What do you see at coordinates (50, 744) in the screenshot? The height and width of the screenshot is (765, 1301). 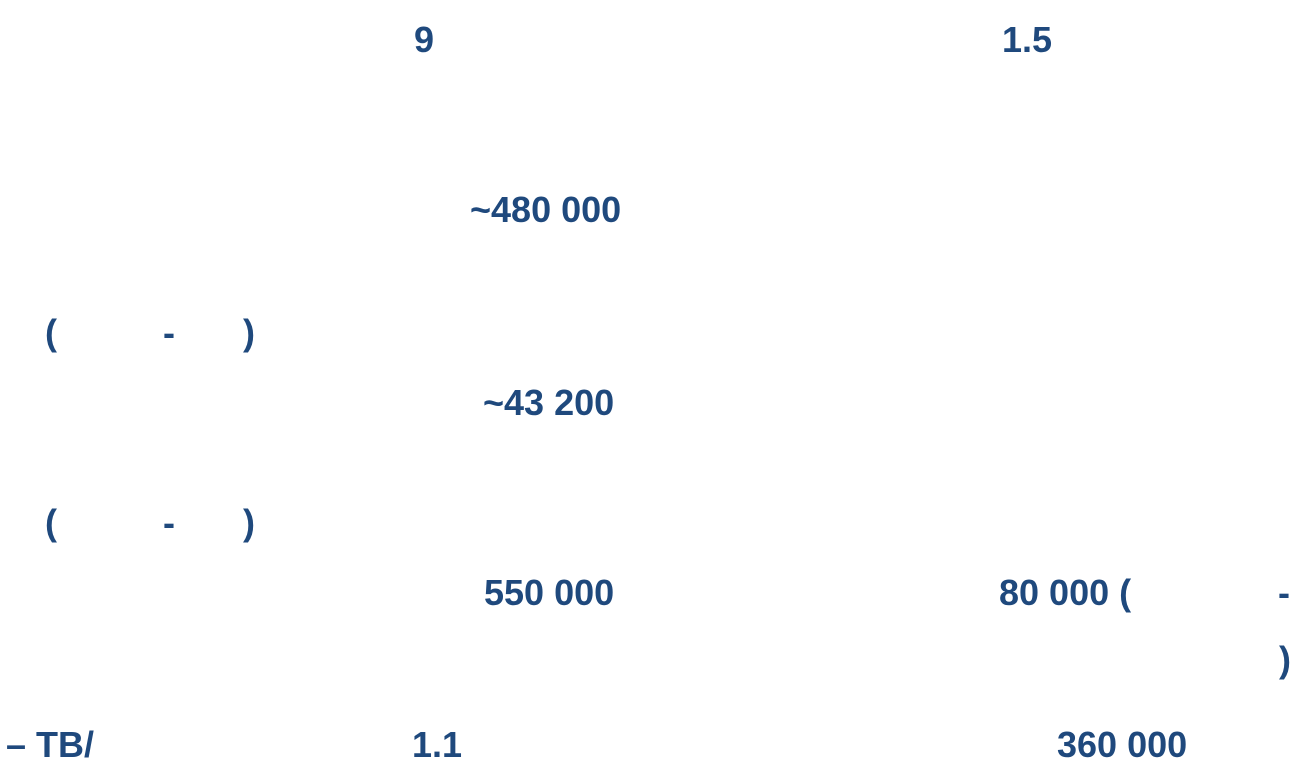 I see `text: – TB/` at bounding box center [50, 744].